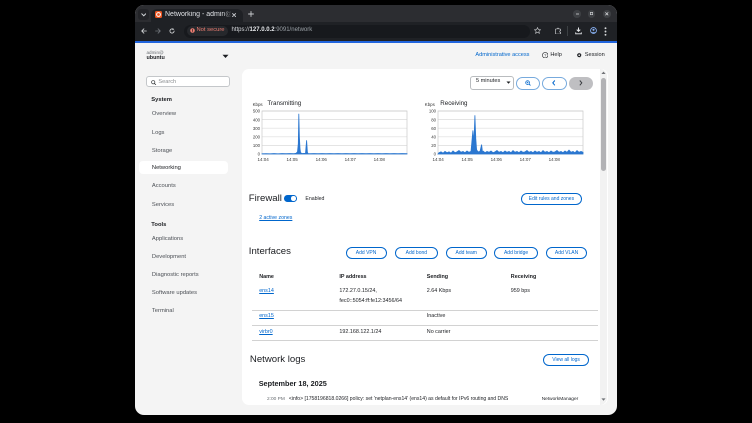  Describe the element at coordinates (433, 145) in the screenshot. I see `svg-text: 20` at that location.